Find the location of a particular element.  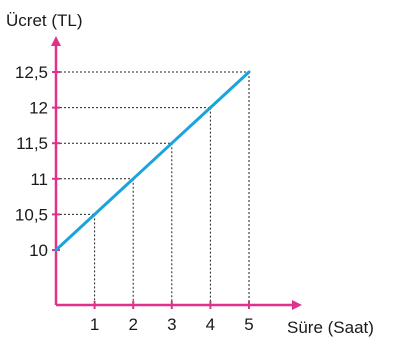

y-tick-label: 11 is located at coordinates (39, 179).